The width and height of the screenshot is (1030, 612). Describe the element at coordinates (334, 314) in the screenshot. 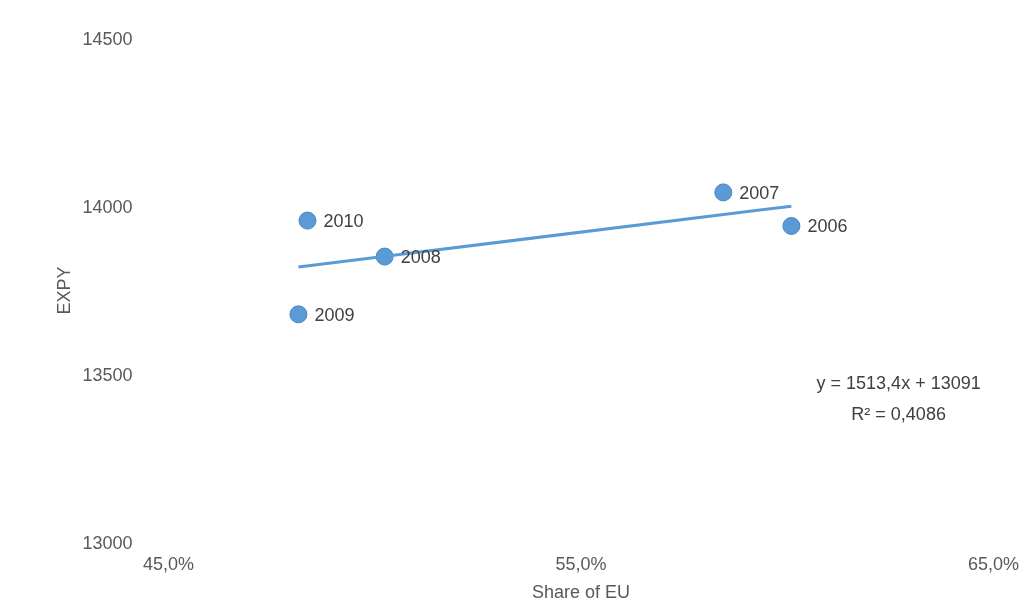

I see `annotation: 2009` at that location.